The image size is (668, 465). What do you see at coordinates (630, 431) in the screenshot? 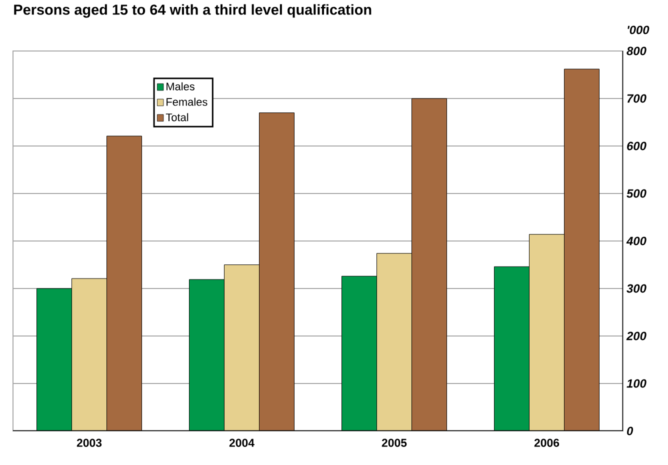
I see `y-tick-label: 0` at bounding box center [630, 431].